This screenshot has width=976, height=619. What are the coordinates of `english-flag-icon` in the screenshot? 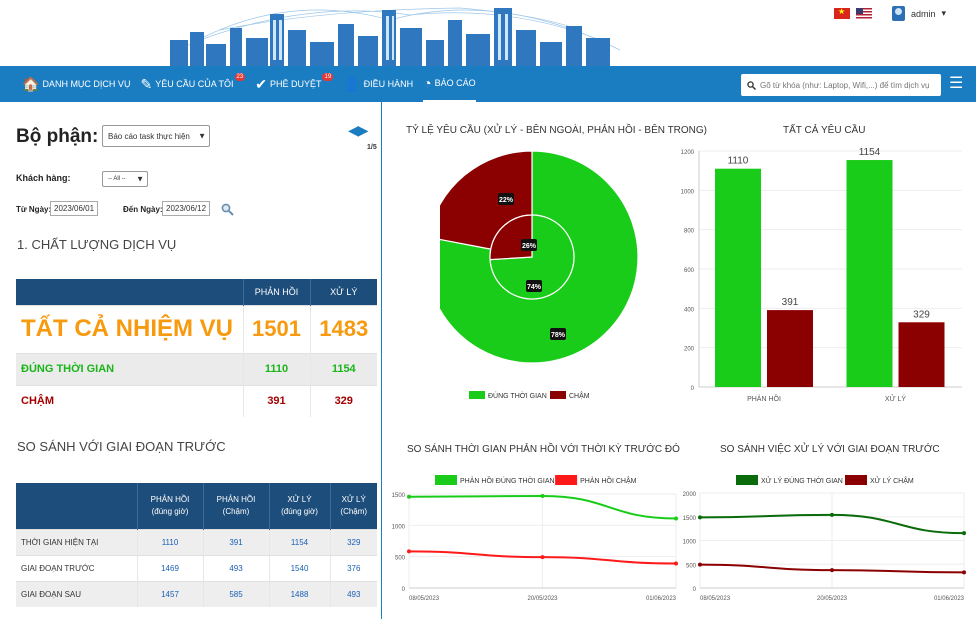 It's located at (863, 13).